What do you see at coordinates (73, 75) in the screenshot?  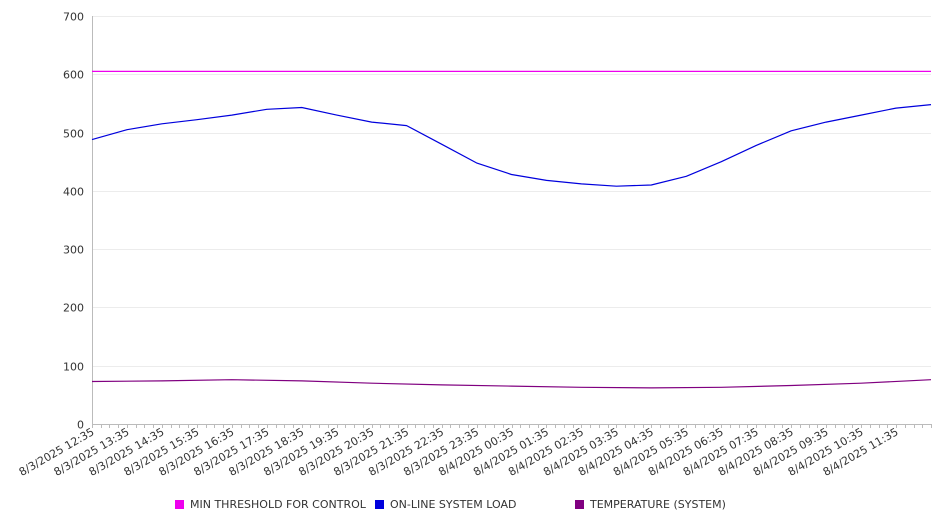 I see `y-tick-label: 600` at bounding box center [73, 75].